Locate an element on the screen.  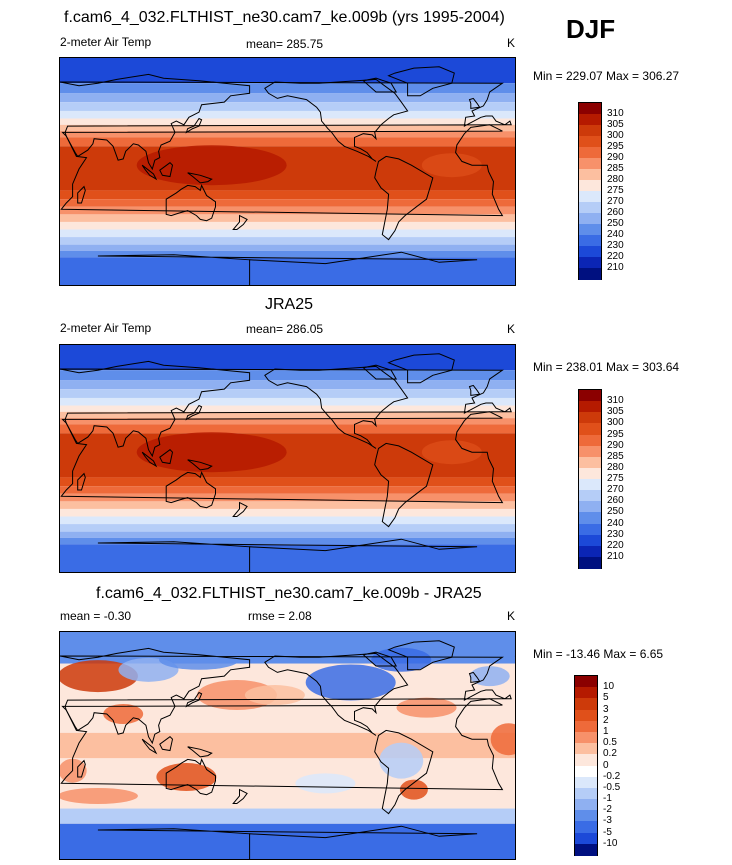
colorbar-tick-label: 270 is located at coordinates (615, 201).